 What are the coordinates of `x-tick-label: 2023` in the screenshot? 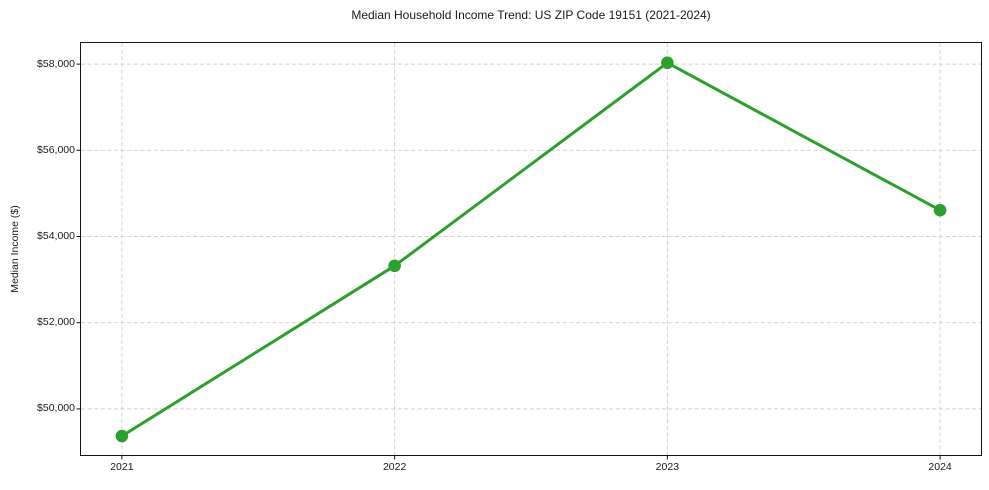 It's located at (667, 467).